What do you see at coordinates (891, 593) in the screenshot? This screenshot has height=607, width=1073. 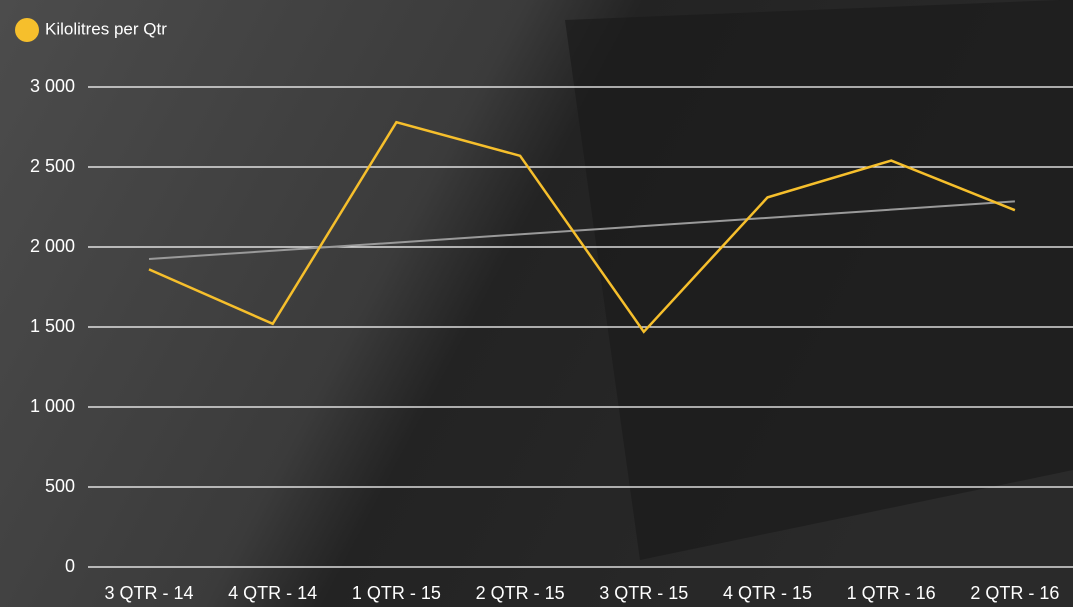 I see `x-tick-label: 1 QTR - 16` at bounding box center [891, 593].